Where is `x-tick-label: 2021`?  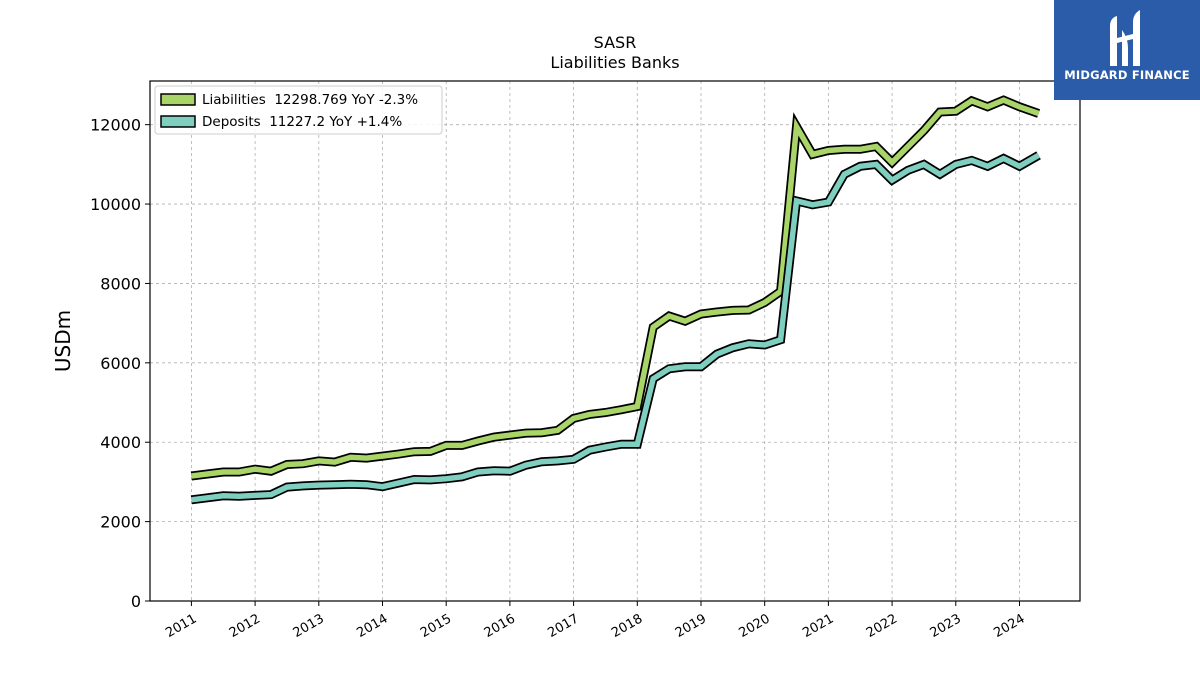
x-tick-label: 2021 is located at coordinates (818, 626).